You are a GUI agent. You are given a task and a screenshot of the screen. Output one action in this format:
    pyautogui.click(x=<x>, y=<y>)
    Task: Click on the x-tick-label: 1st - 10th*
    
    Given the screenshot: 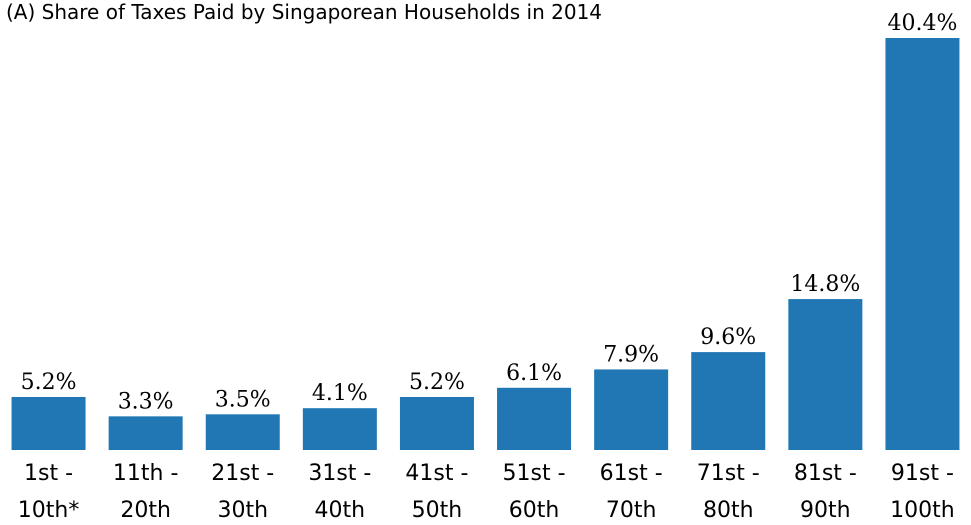 What is the action you would take?
    pyautogui.click(x=48, y=492)
    